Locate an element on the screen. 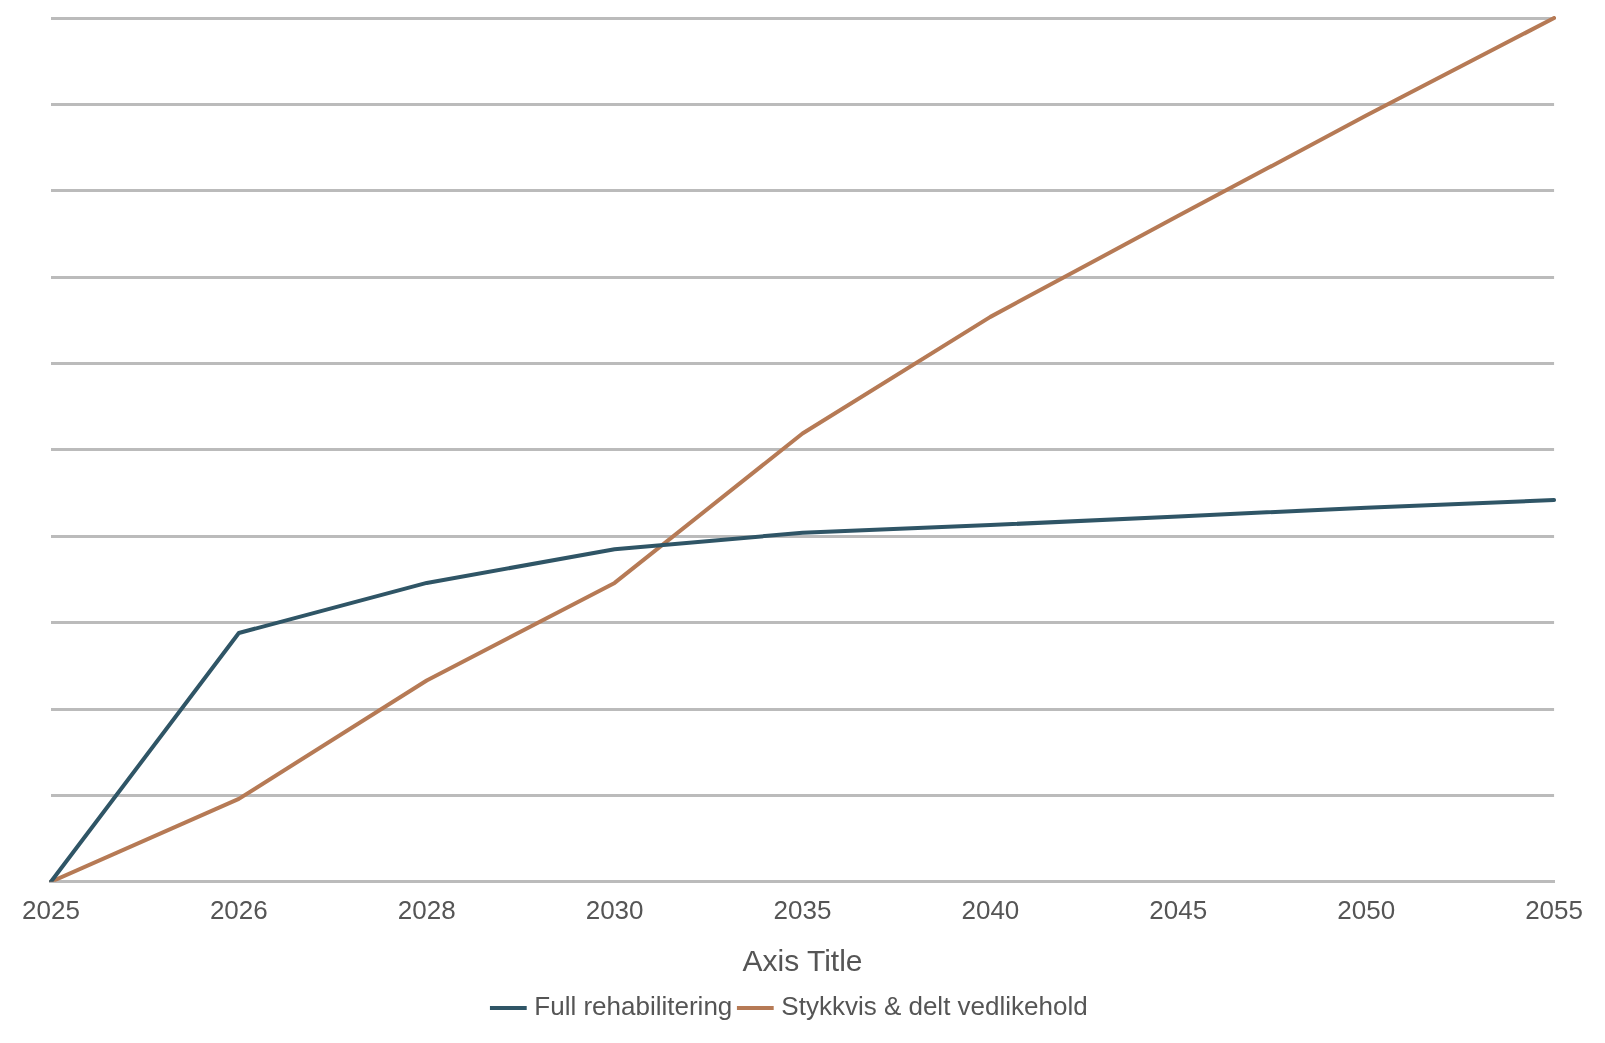 The image size is (1605, 1043). x-tick-label: 2035 is located at coordinates (802, 909).